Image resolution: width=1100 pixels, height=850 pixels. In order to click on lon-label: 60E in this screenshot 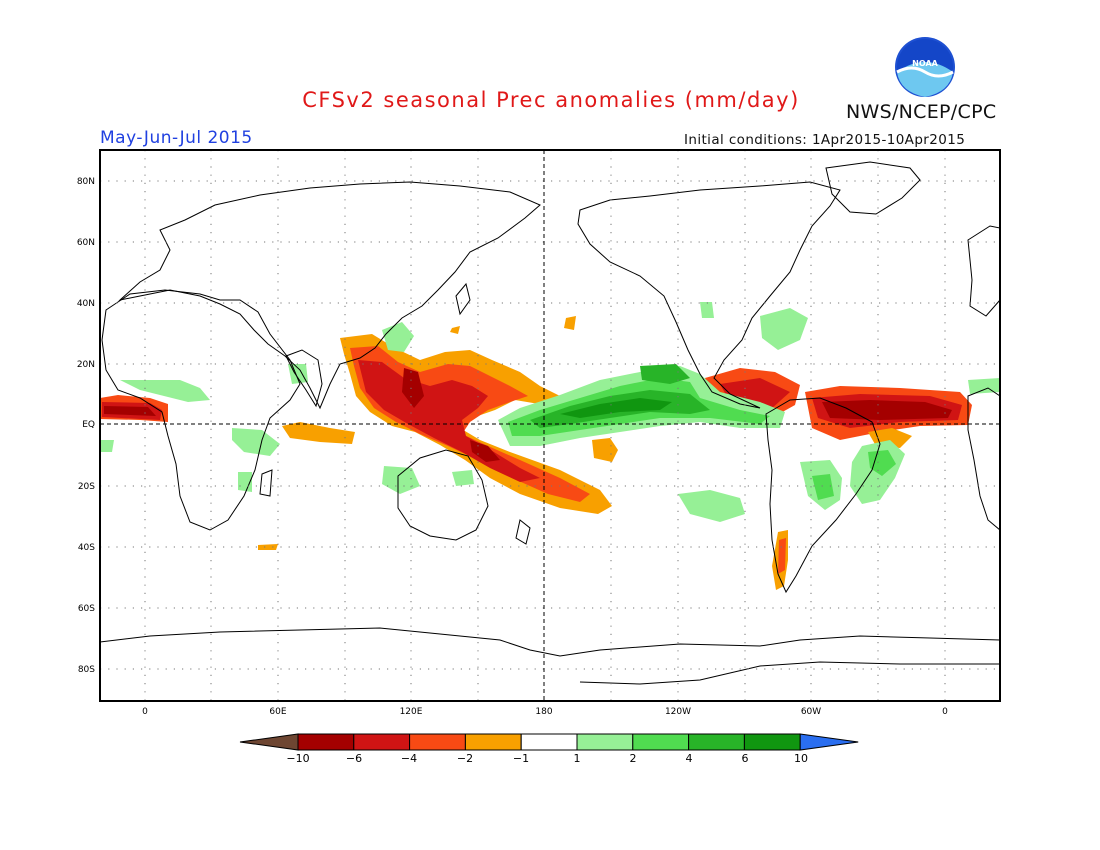, I will do `click(277, 712)`.